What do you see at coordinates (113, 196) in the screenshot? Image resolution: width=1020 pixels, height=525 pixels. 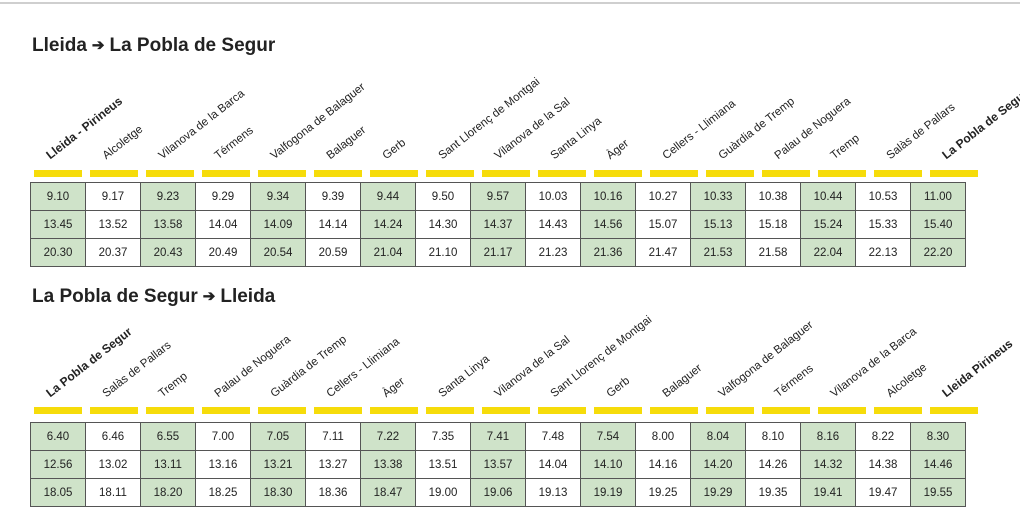 I see `departure-time-cell: 9.17` at bounding box center [113, 196].